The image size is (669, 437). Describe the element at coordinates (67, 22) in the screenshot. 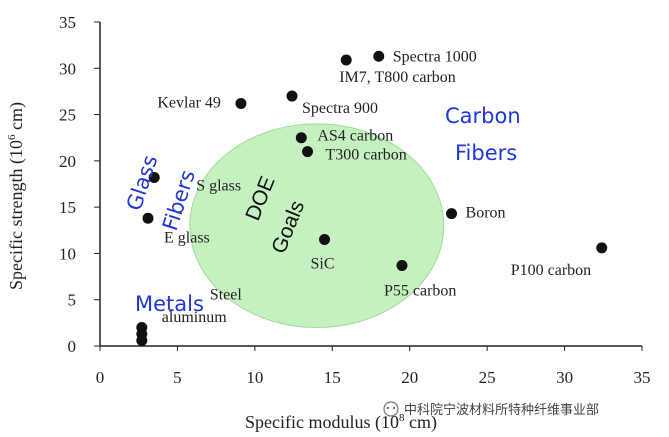

I see `y-tick-label: 35` at that location.